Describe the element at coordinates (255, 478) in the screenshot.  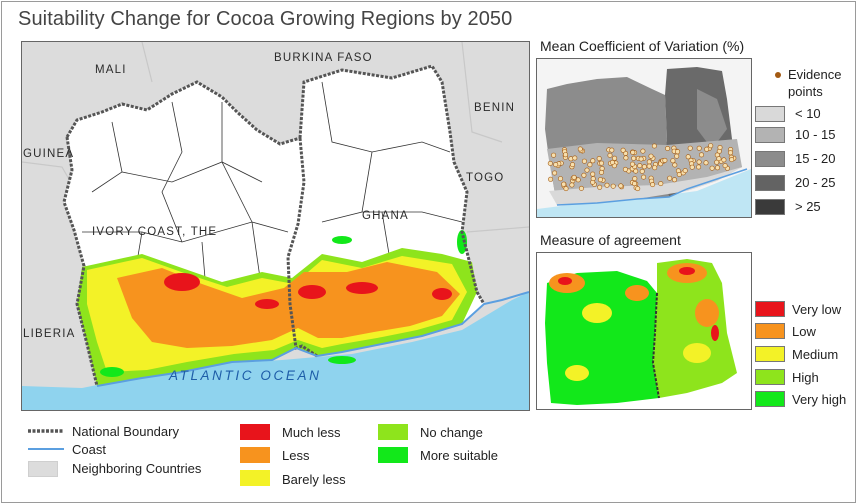
I see `change-swatch-barely-less` at that location.